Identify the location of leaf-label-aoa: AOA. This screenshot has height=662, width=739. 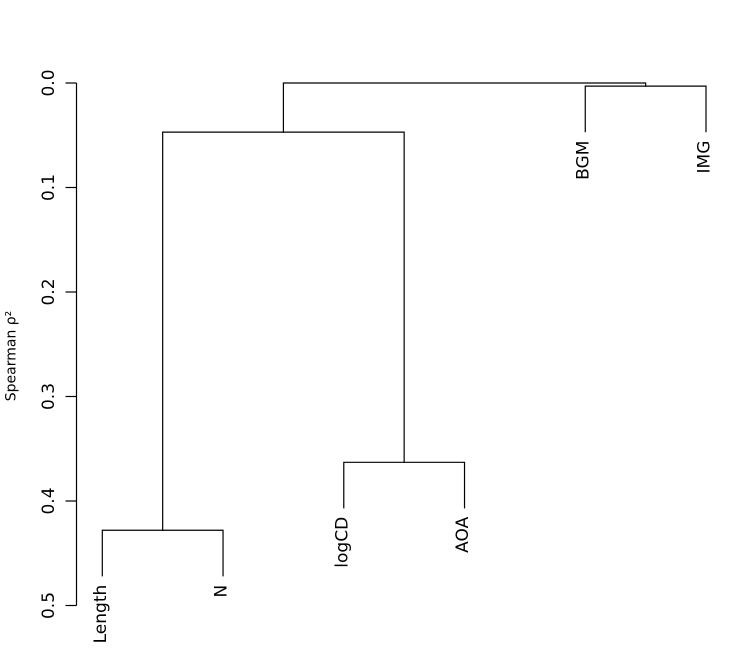
(463, 534).